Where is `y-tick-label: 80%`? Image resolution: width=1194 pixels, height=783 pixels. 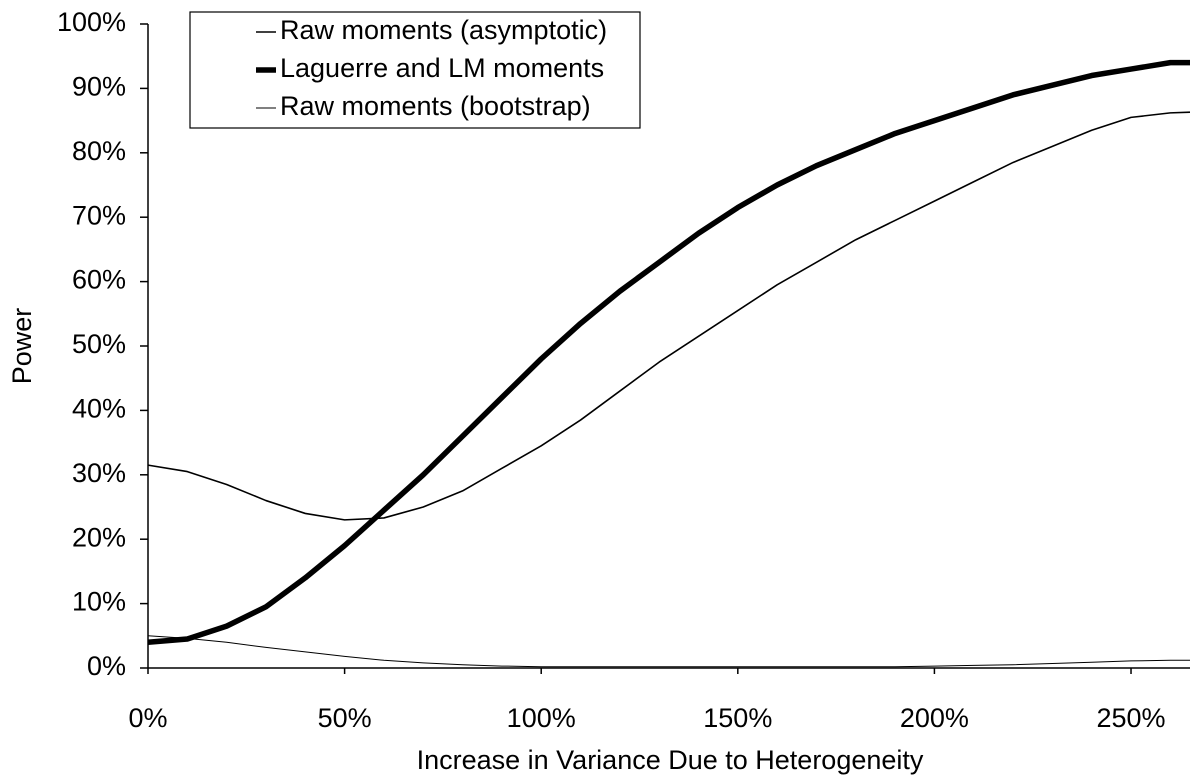 y-tick-label: 80% is located at coordinates (99, 151).